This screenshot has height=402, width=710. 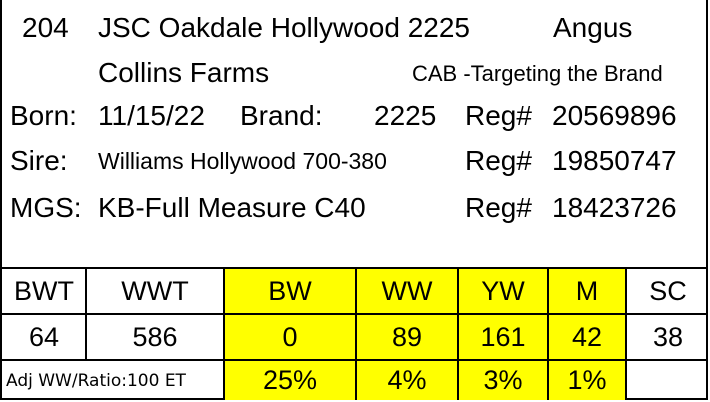 What do you see at coordinates (96, 380) in the screenshot?
I see `adj-ww-note: Adj WW/Ratio:100 ET` at bounding box center [96, 380].